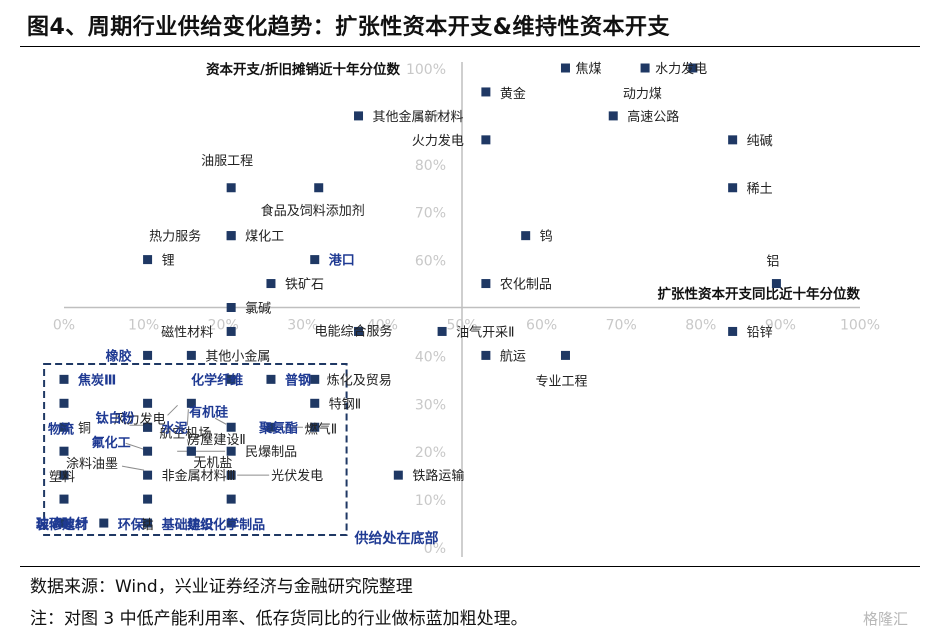 The image size is (938, 635). What do you see at coordinates (438, 476) in the screenshot?
I see `point-label: 铁路运输` at bounding box center [438, 476].